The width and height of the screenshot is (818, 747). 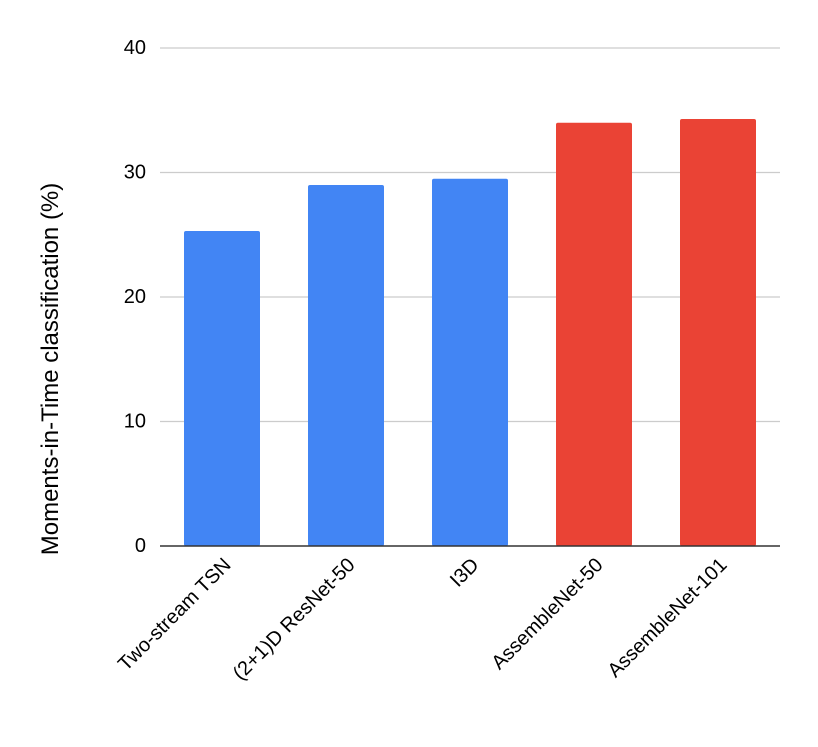 What do you see at coordinates (294, 619) in the screenshot?
I see `x-tick-label: (2+1)D ResNet-50` at bounding box center [294, 619].